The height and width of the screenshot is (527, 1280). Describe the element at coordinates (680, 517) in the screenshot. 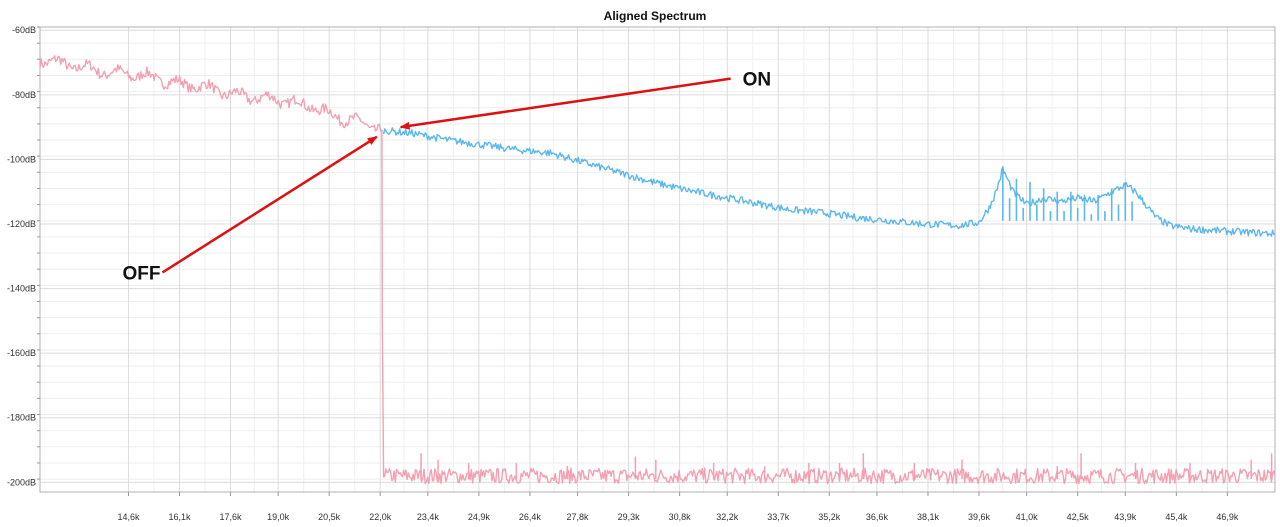

I see `x-tick-label: 30,8k` at that location.